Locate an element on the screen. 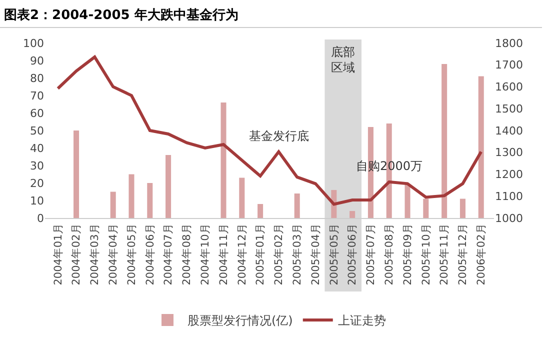  y2-tick-label: 1000 is located at coordinates (509, 218).